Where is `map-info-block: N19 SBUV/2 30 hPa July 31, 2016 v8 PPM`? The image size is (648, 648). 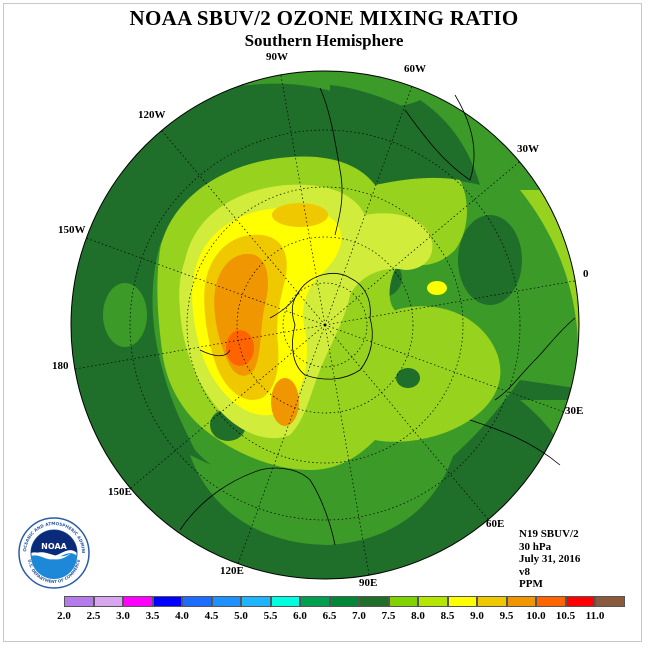
map-info-block: N19 SBUV/2 30 hPa July 31, 2016 v8 PPM is located at coordinates (549, 559).